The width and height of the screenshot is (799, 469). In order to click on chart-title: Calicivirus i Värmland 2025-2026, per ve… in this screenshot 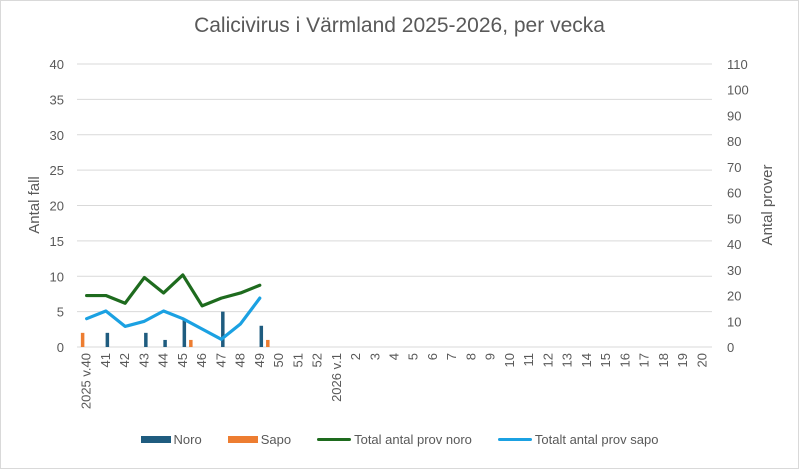, I will do `click(399, 25)`.